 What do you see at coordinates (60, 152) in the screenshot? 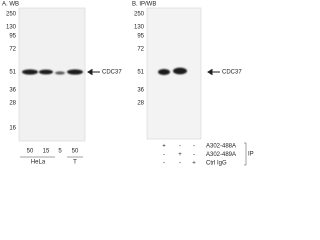
I see `lane-label: 5` at bounding box center [60, 152].